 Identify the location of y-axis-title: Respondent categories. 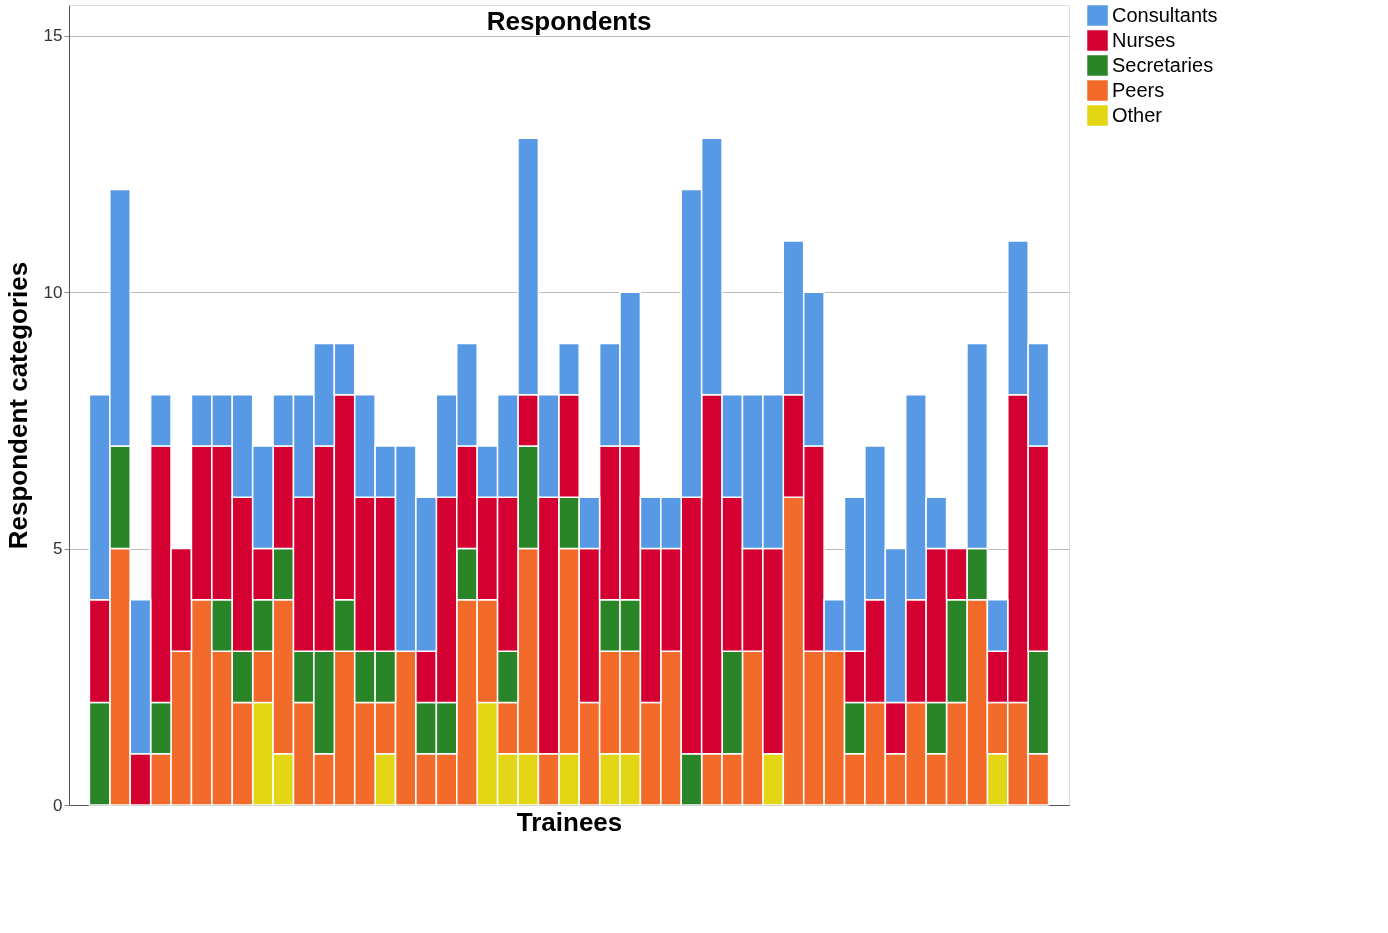
(17, 405).